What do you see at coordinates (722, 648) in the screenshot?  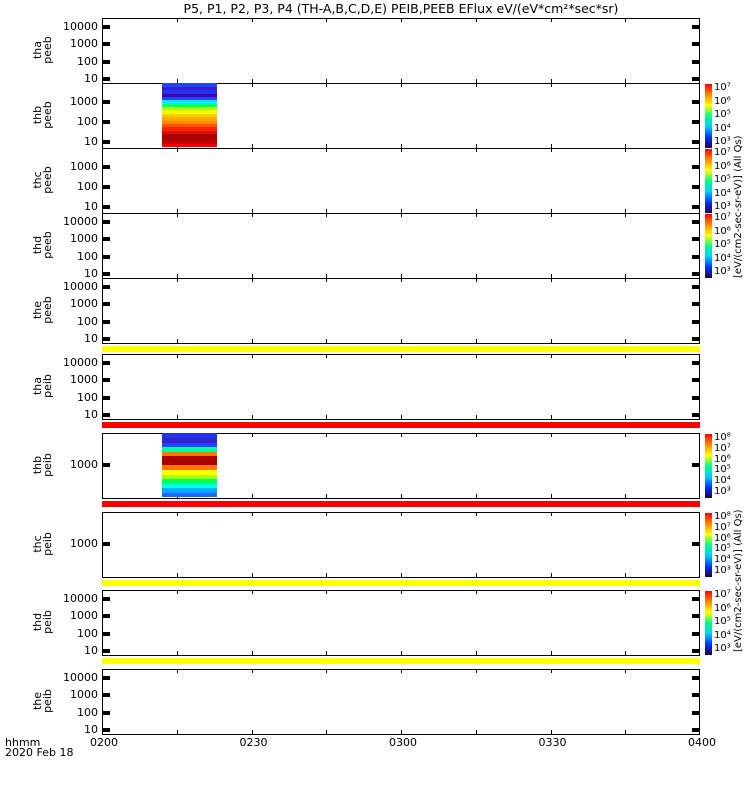 I see `colorbar-tick-label: 10³` at bounding box center [722, 648].